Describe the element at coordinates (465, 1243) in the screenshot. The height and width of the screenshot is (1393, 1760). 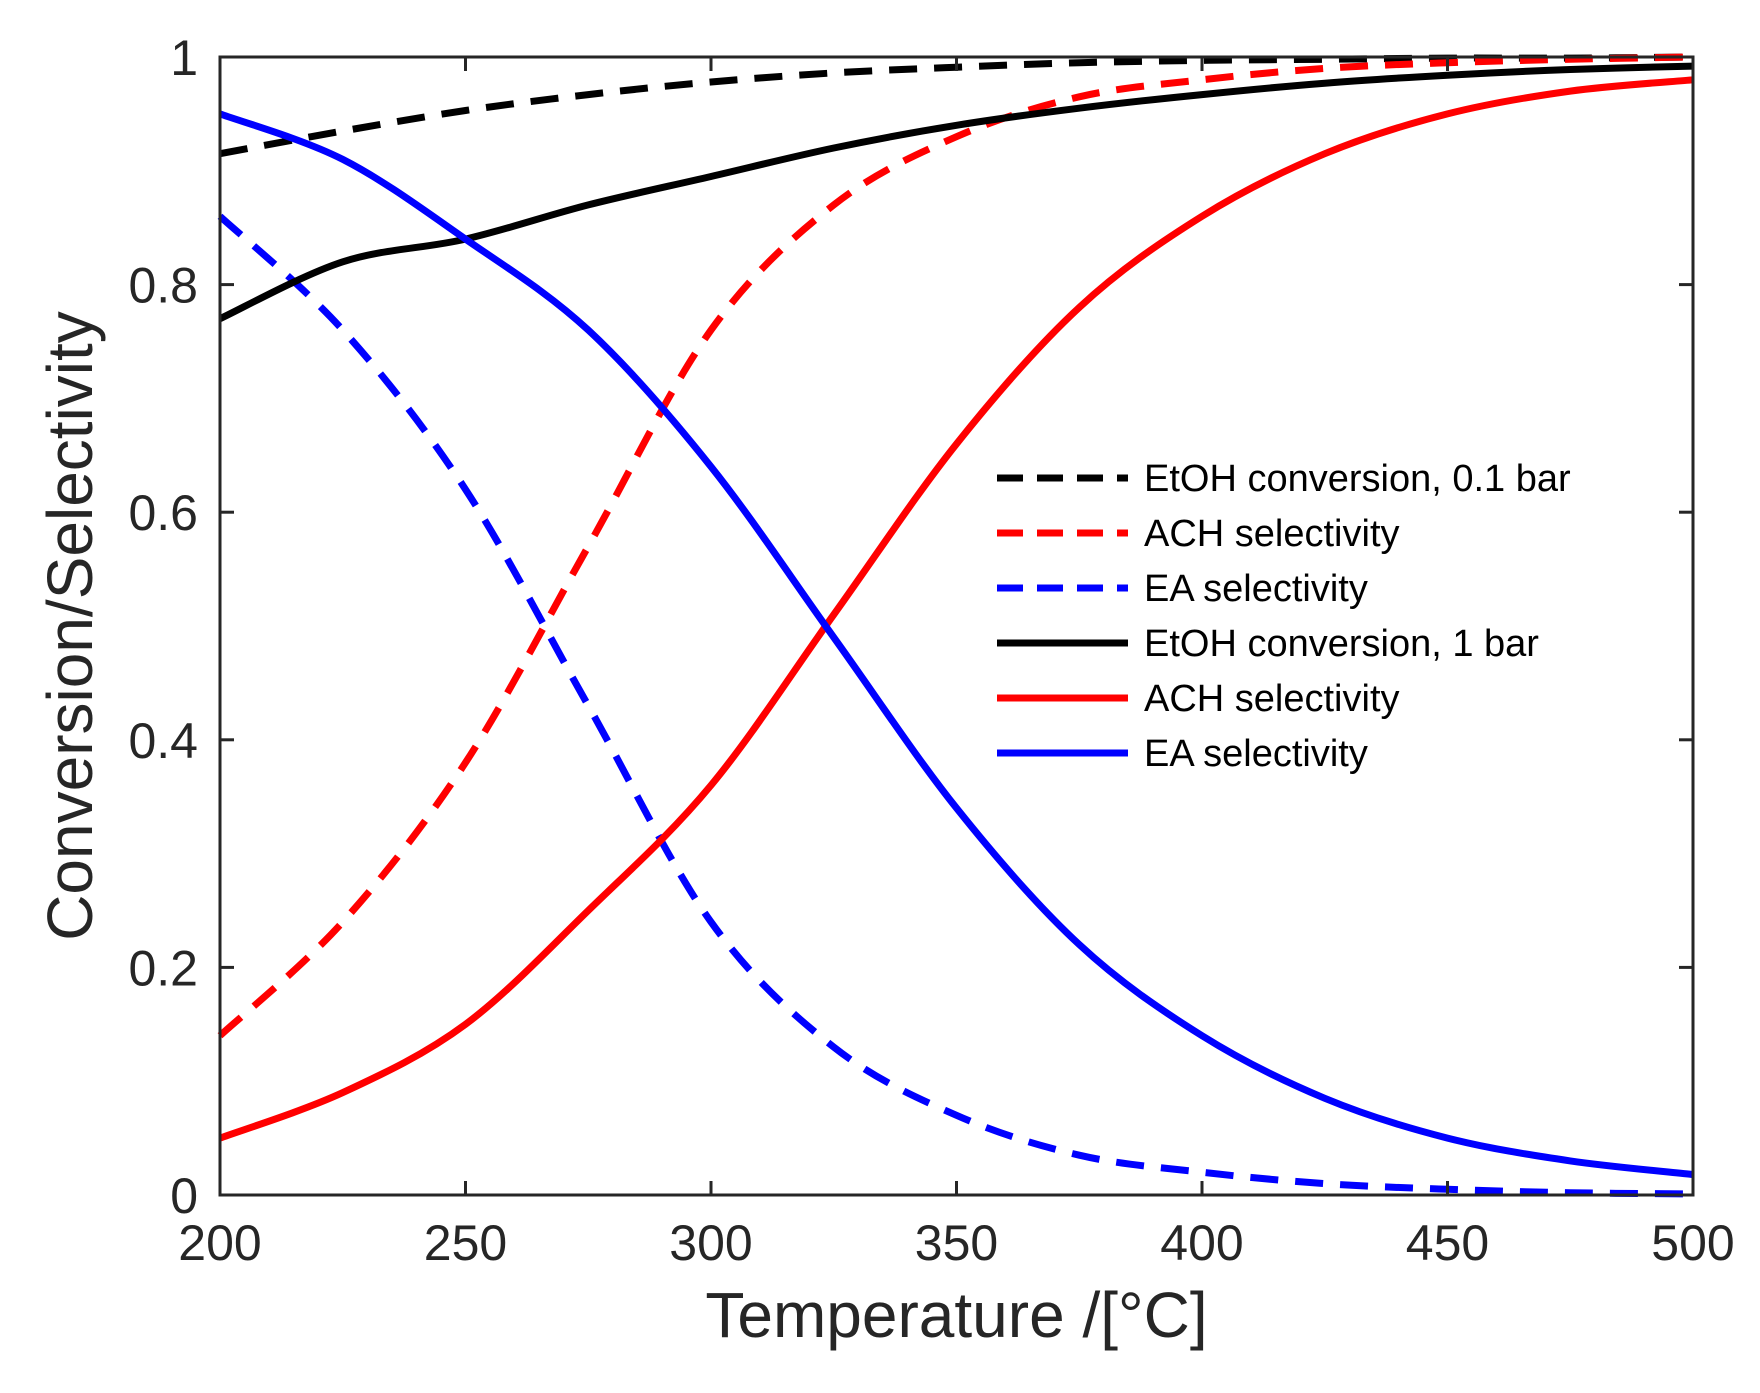
I see `x-tick-label: 250` at that location.